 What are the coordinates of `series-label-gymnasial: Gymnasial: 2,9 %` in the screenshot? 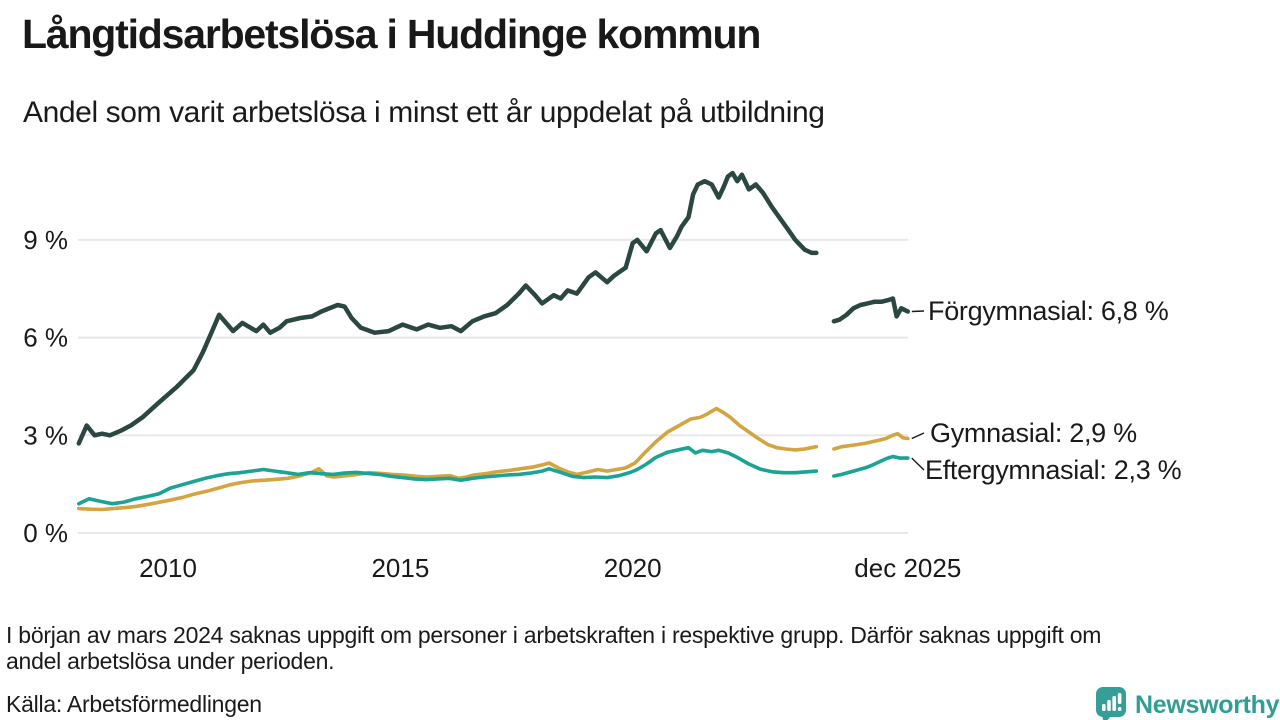 It's located at (1033, 433).